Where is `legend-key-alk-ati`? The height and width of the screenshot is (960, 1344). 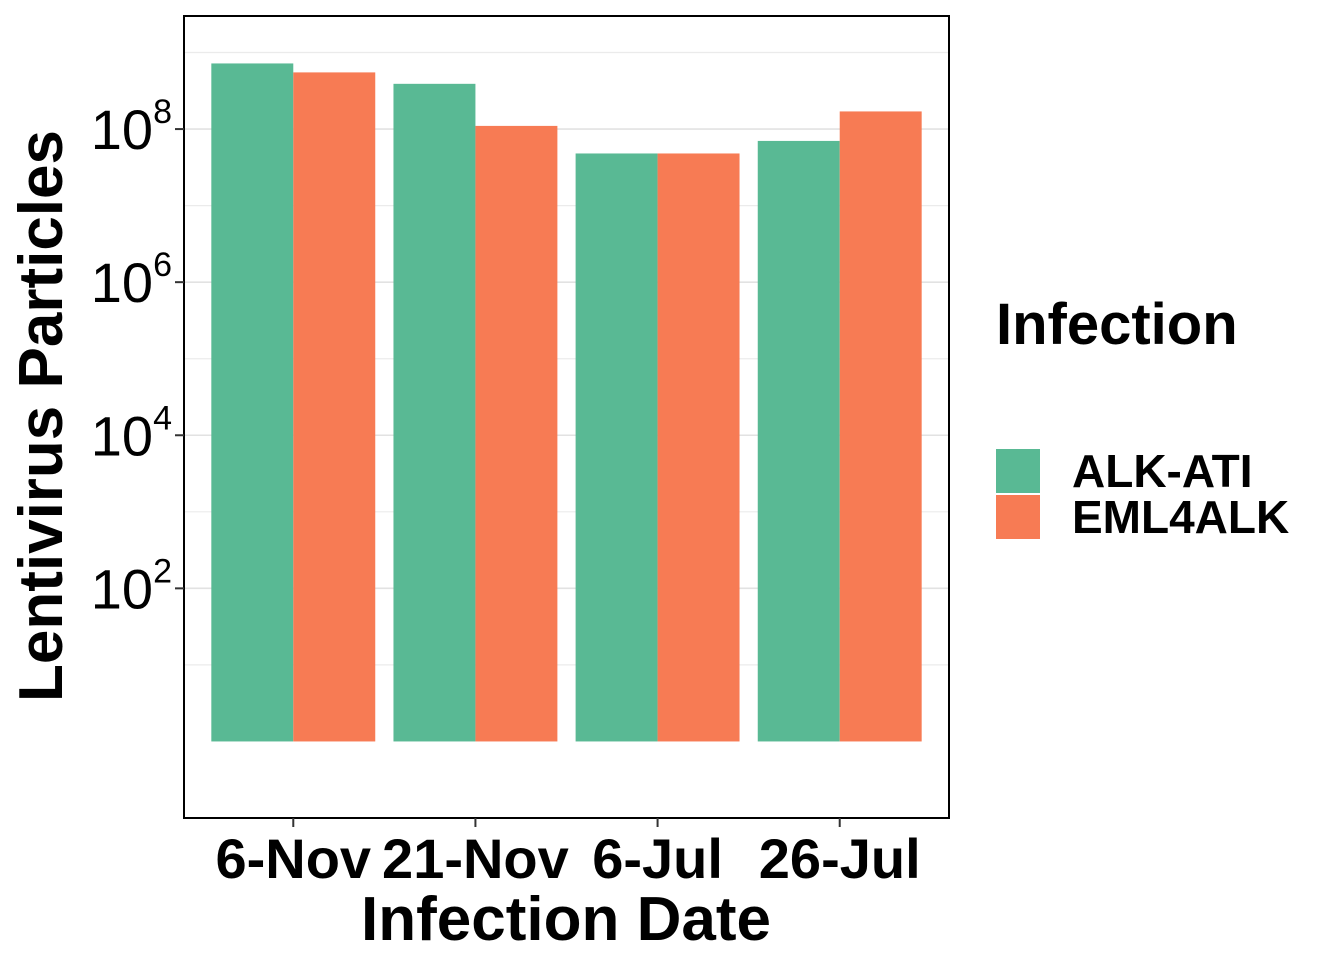 legend-key-alk-ati is located at coordinates (1018, 471).